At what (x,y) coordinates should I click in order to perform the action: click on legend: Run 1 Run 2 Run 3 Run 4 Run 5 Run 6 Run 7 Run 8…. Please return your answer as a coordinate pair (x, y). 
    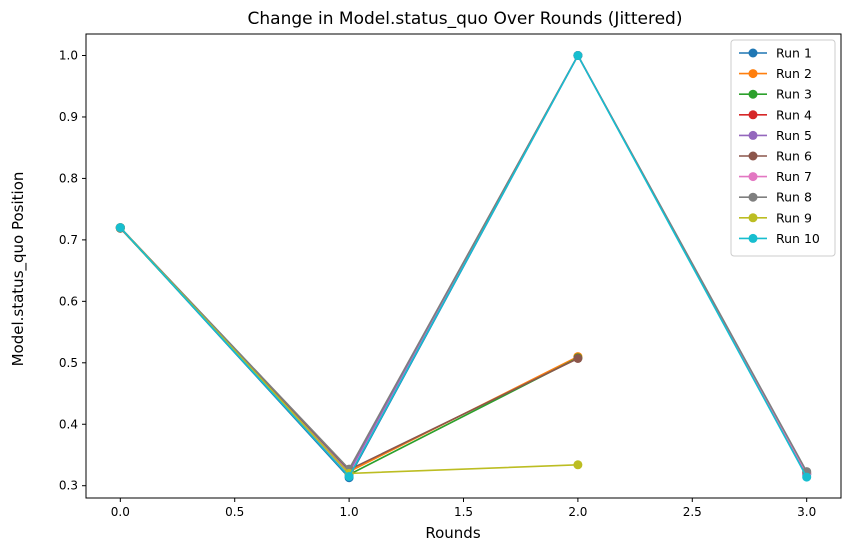
    Looking at the image, I should click on (783, 148).